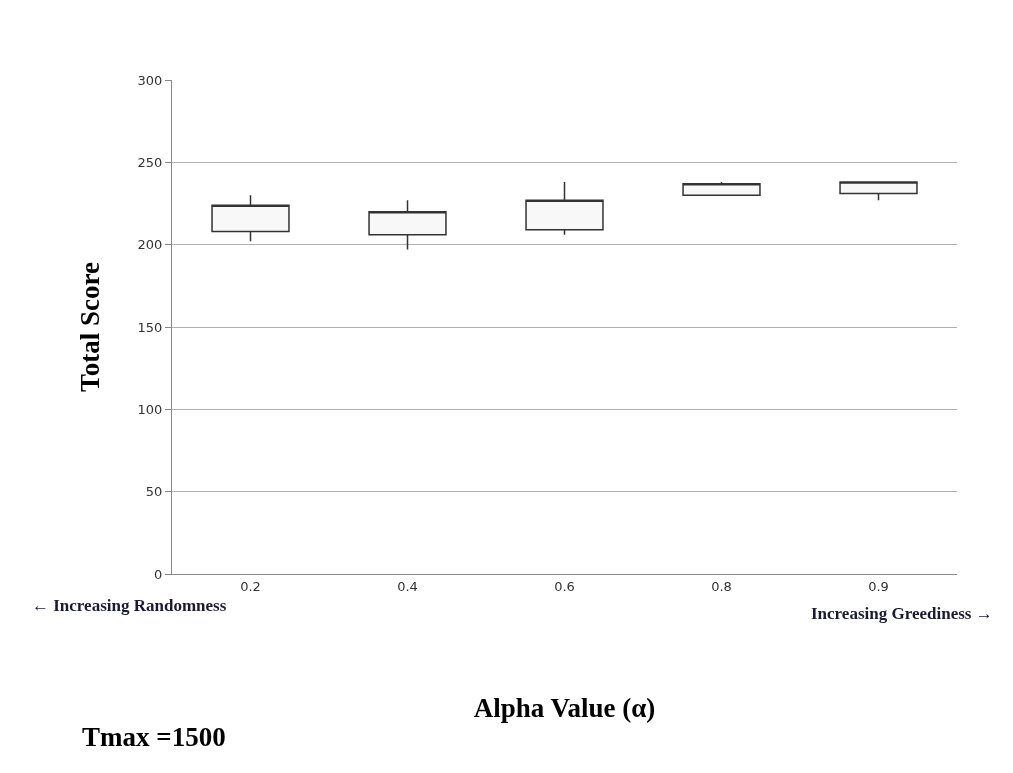 Image resolution: width=1013 pixels, height=773 pixels. Describe the element at coordinates (150, 245) in the screenshot. I see `y-tick-label: 200` at that location.